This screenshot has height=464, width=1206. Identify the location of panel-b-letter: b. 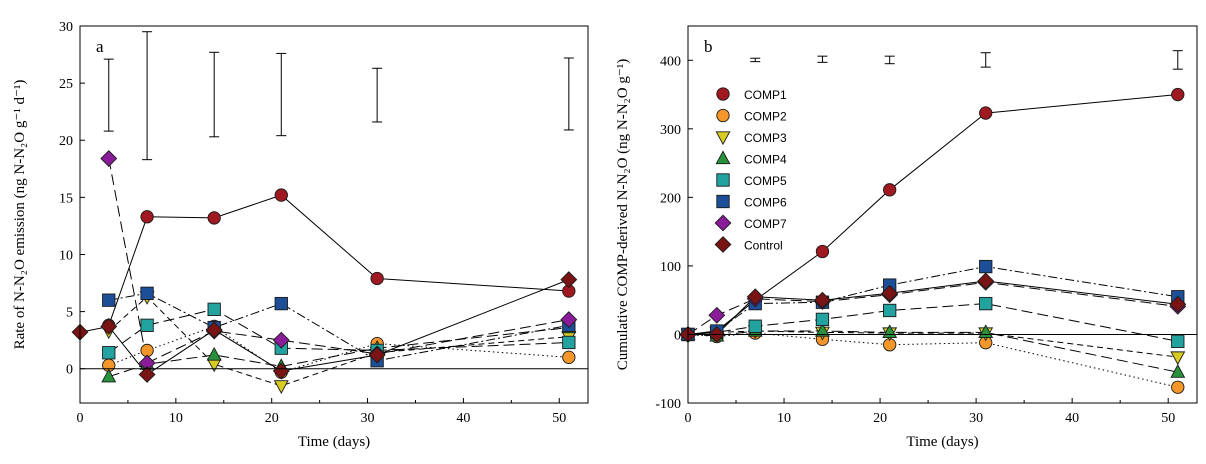
(708, 46).